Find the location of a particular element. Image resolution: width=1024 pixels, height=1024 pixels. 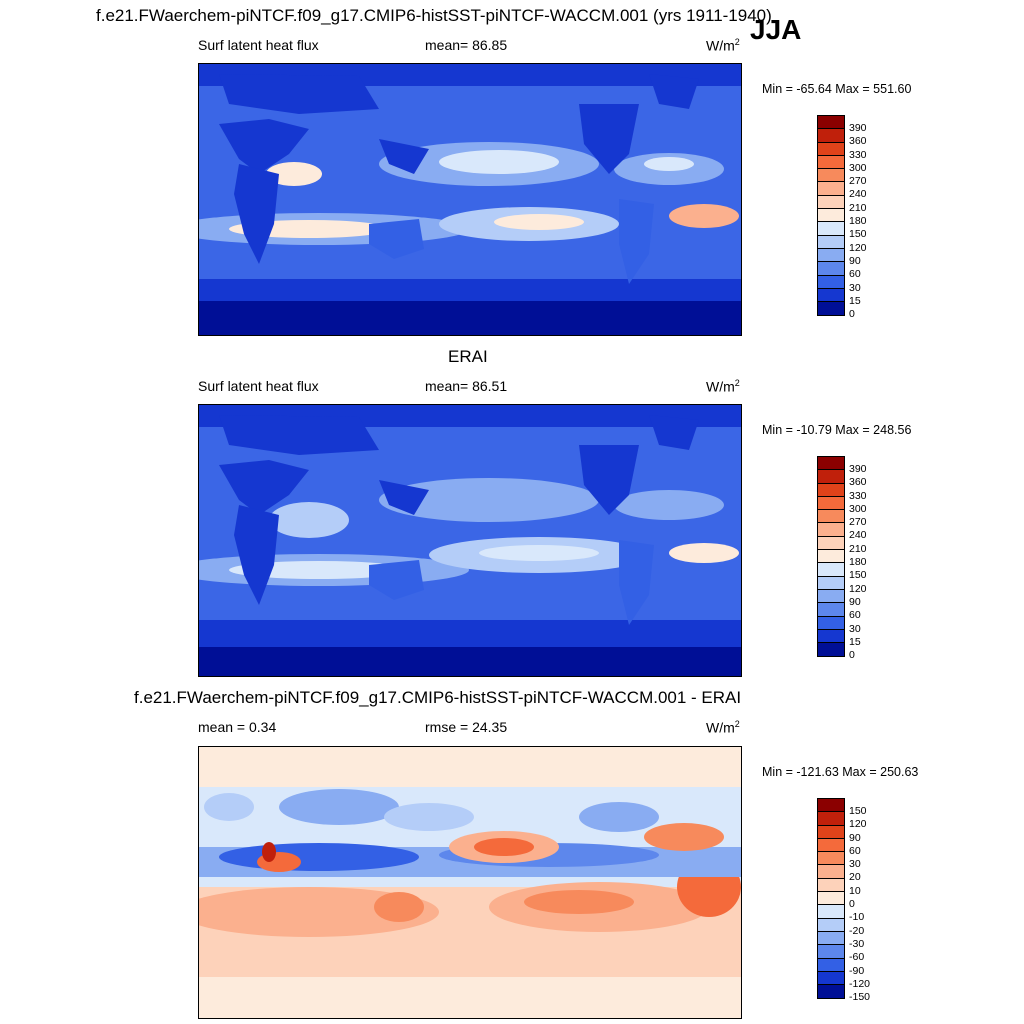

panel2-units: W/m2 is located at coordinates (723, 386).